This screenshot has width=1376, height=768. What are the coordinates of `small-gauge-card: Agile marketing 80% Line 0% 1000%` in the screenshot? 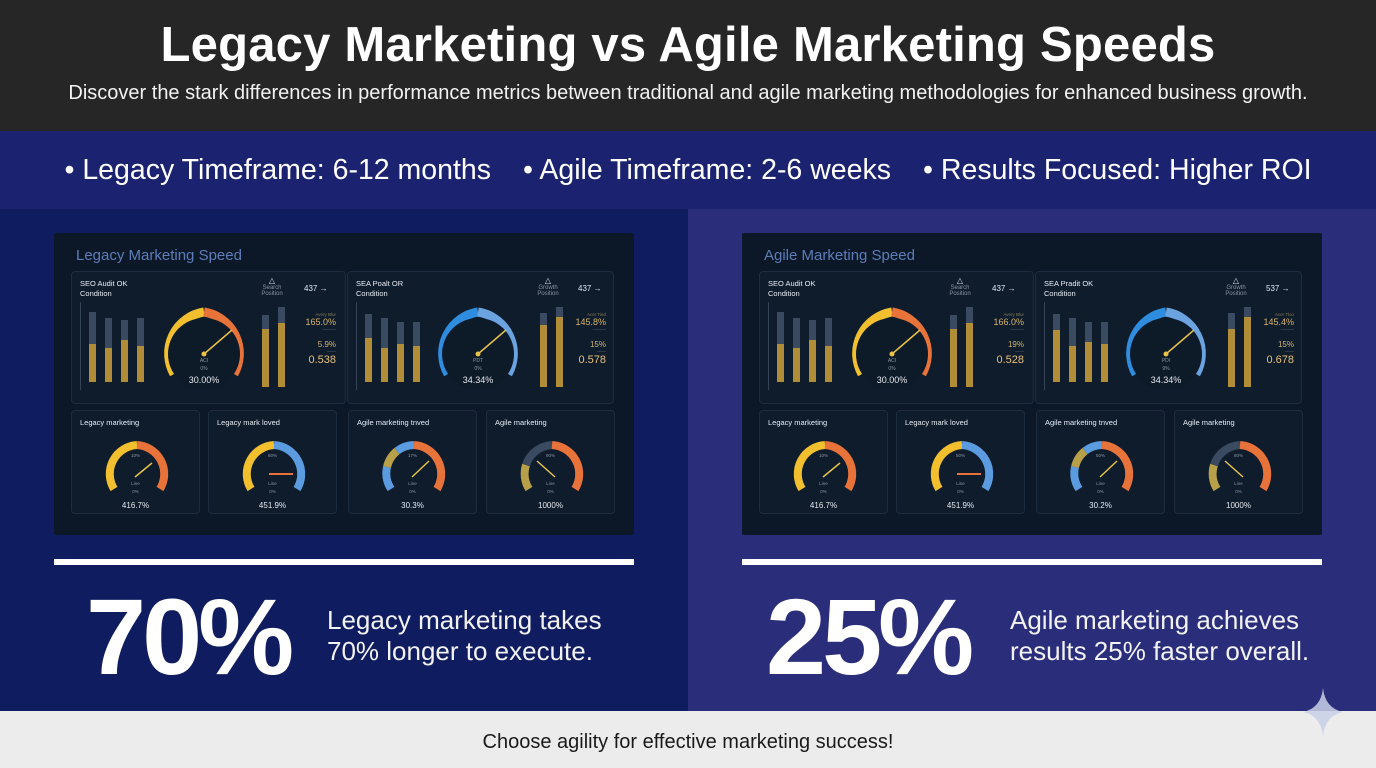 It's located at (1238, 462).